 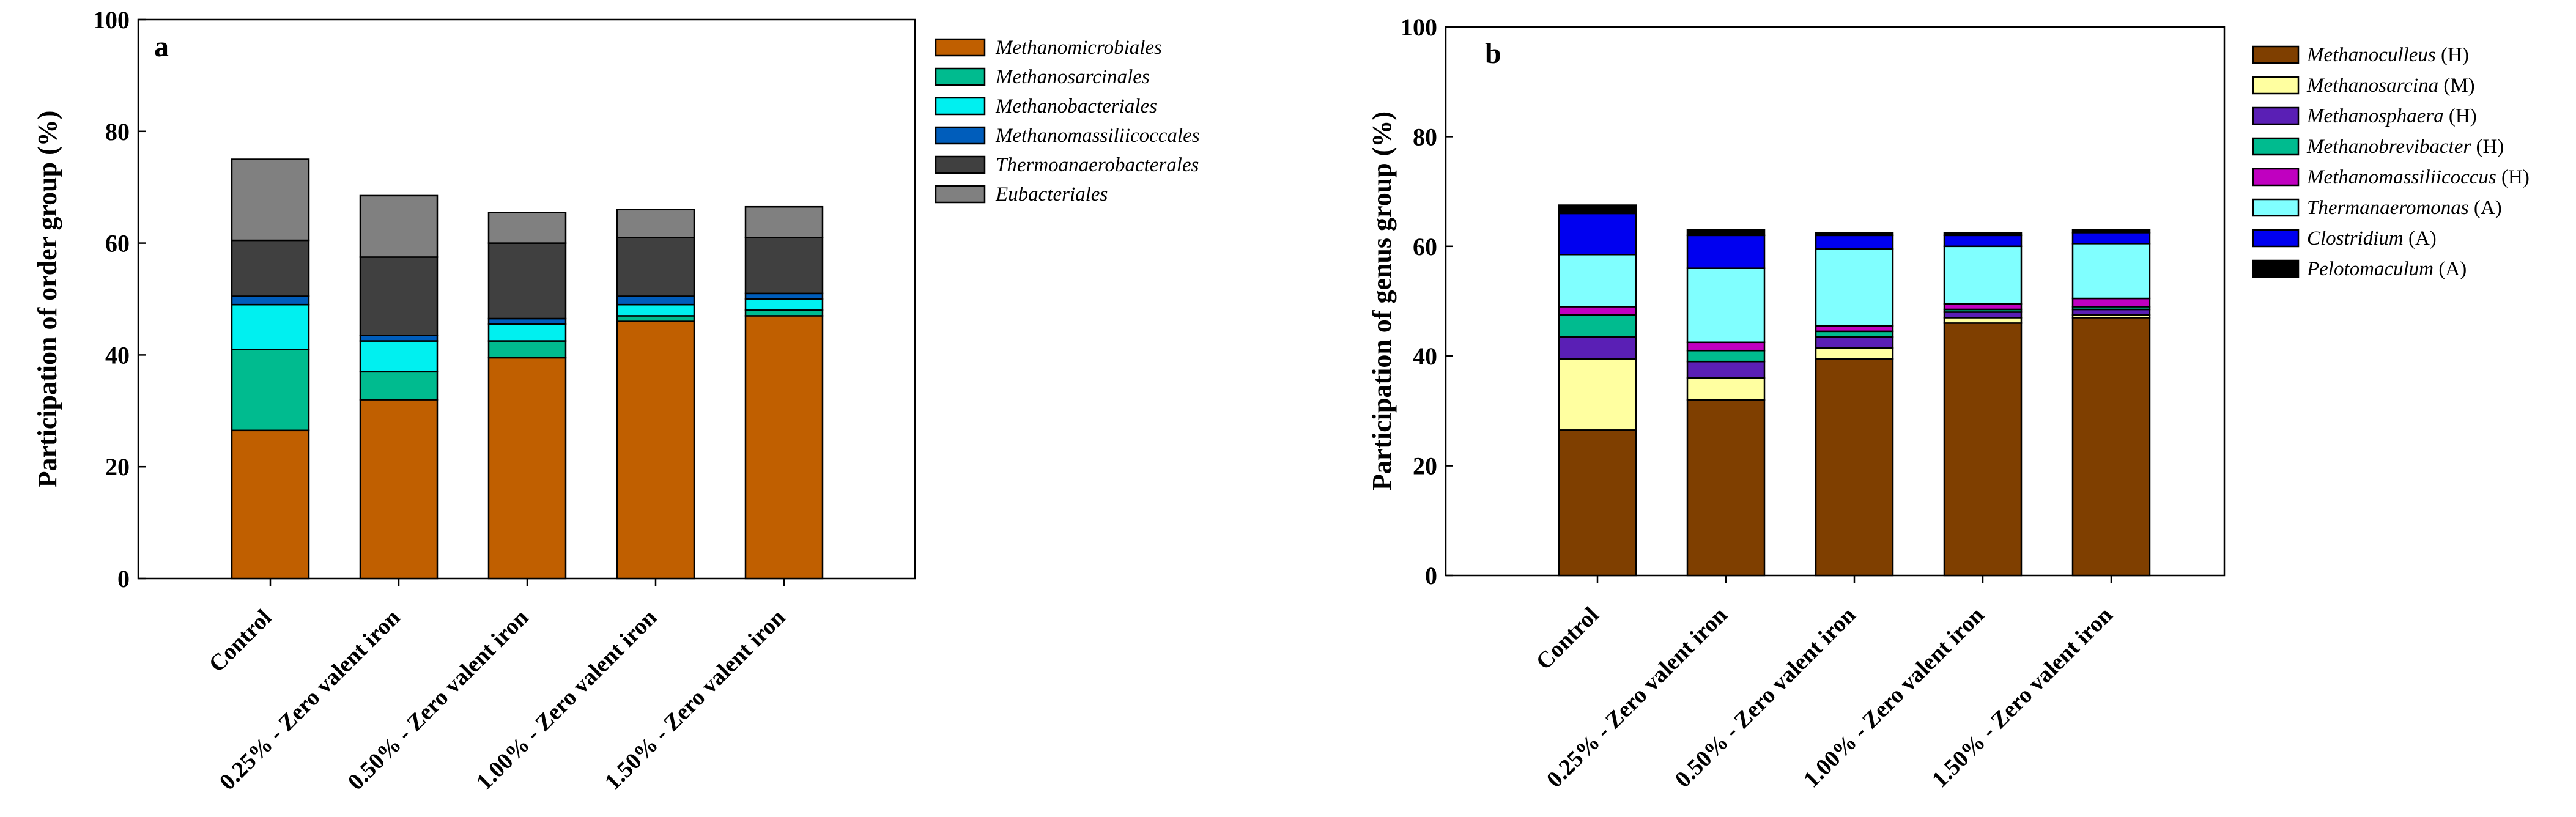 I want to click on legend-label-b-methanobrevibacter: Methanobrevibacter (H), so click(x=2405, y=147).